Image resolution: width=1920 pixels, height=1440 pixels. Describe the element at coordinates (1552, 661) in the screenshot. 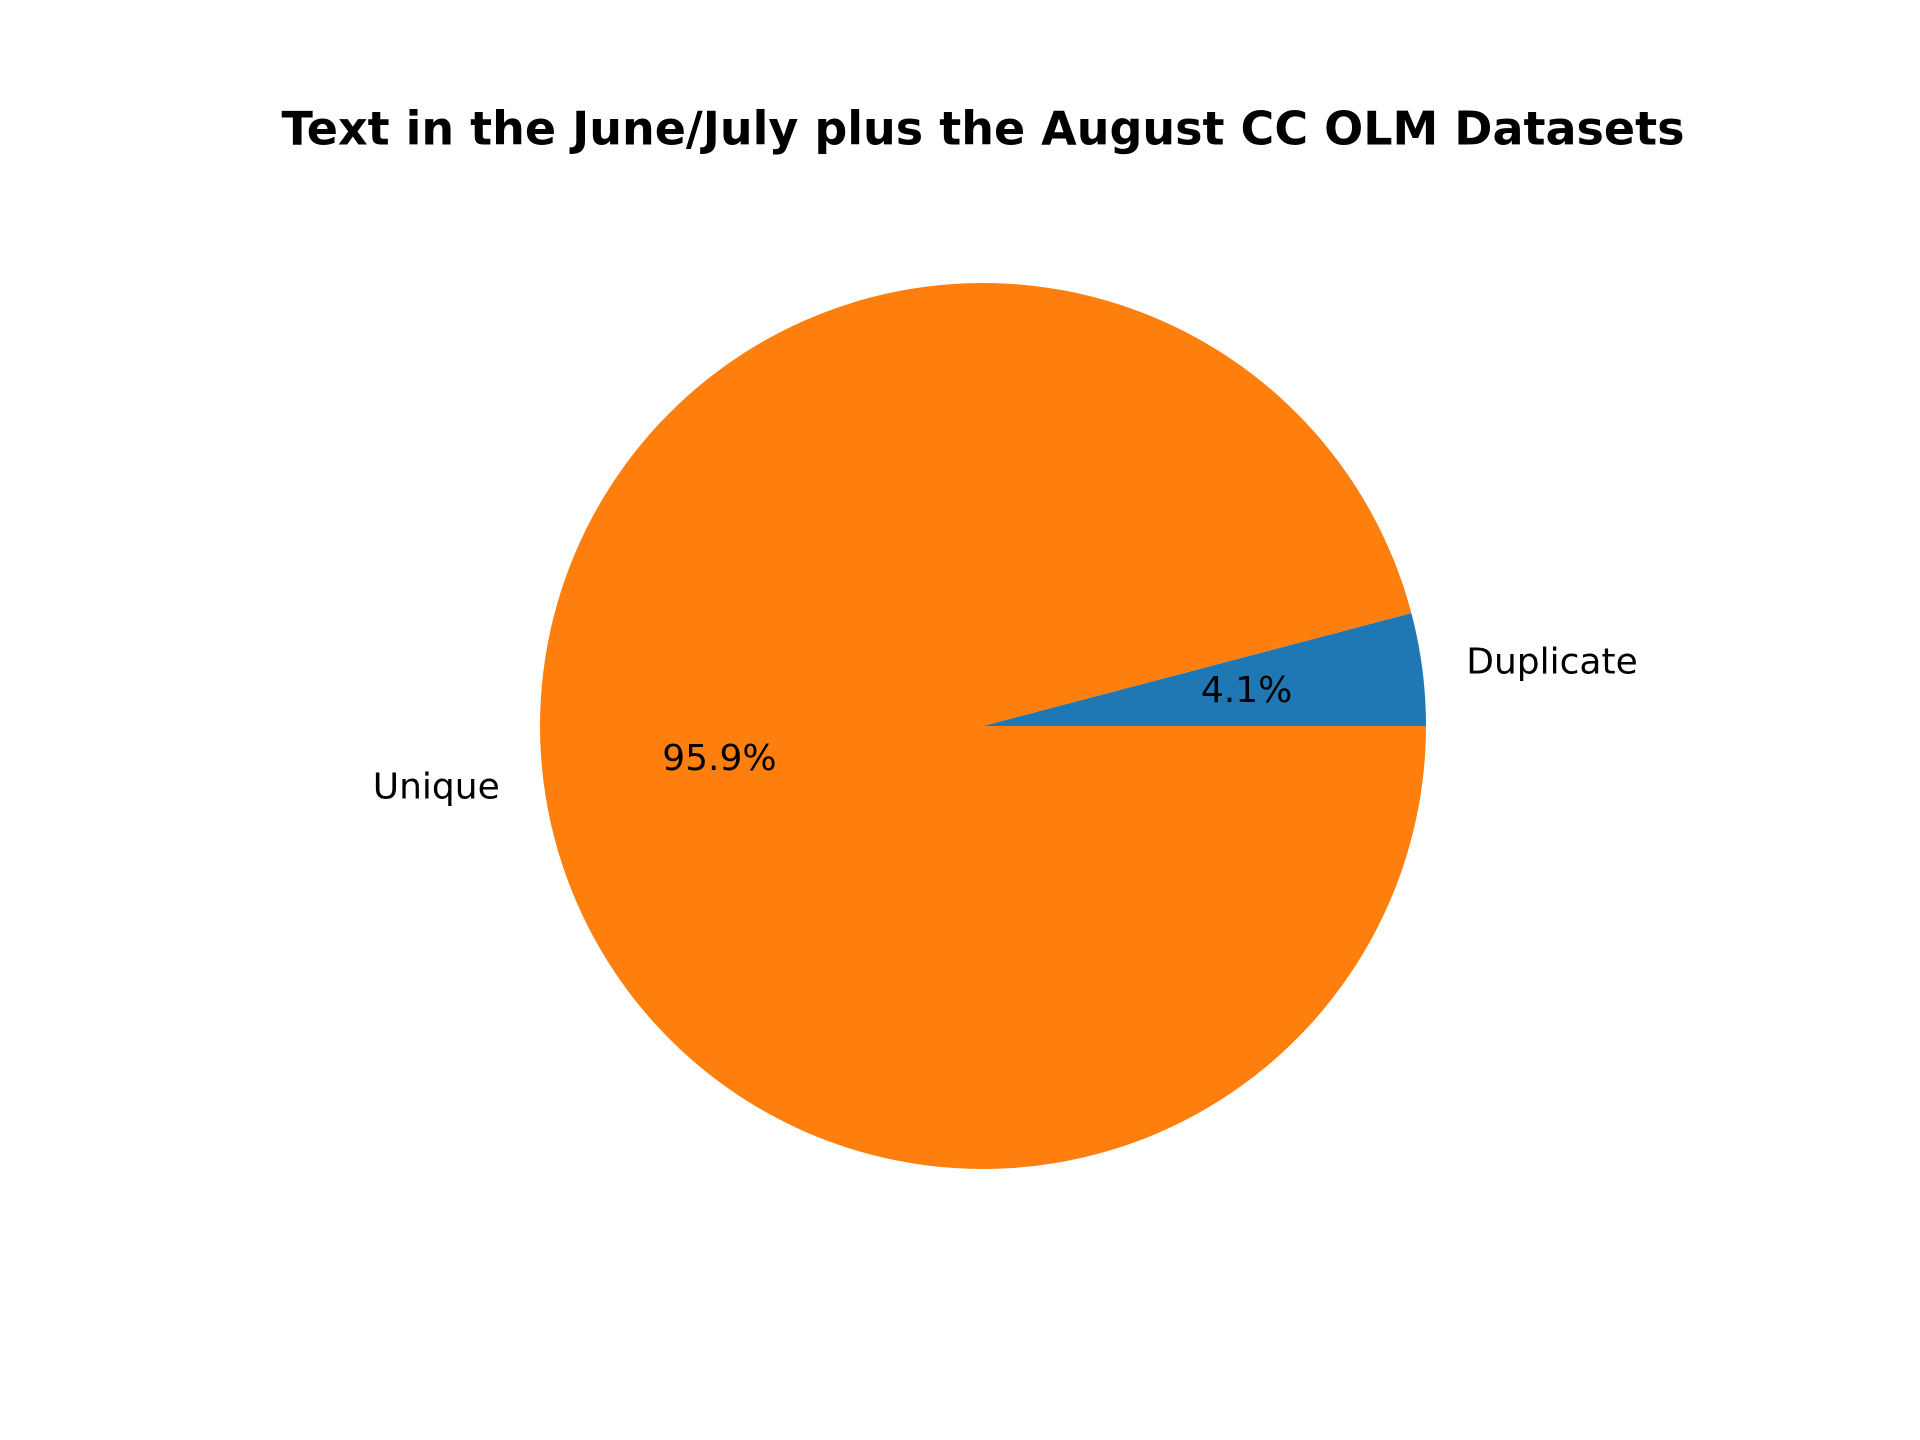

I see `slice-label: Duplicate` at that location.